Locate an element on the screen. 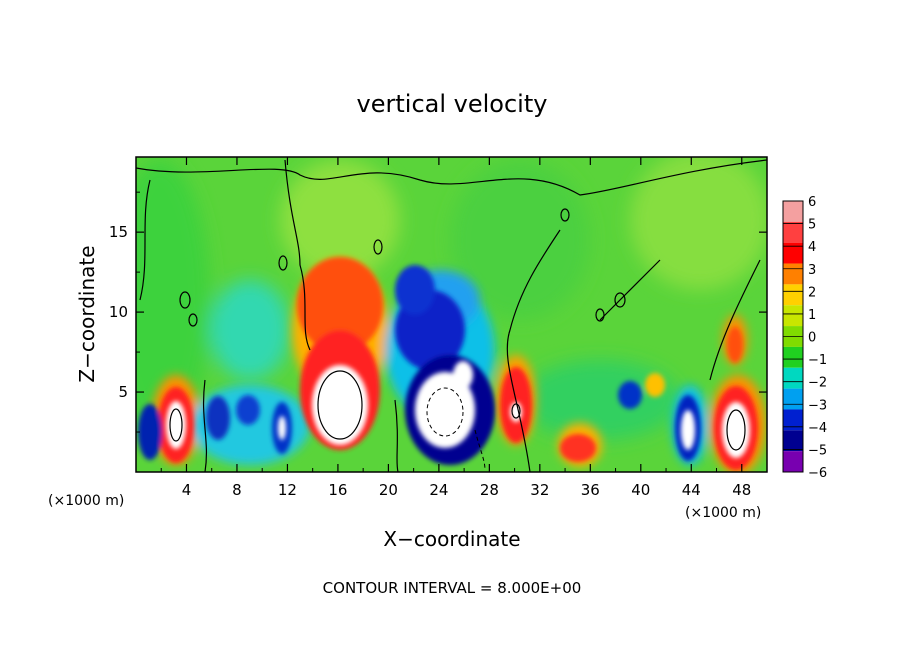  colorbar-label: 0 is located at coordinates (812, 338).